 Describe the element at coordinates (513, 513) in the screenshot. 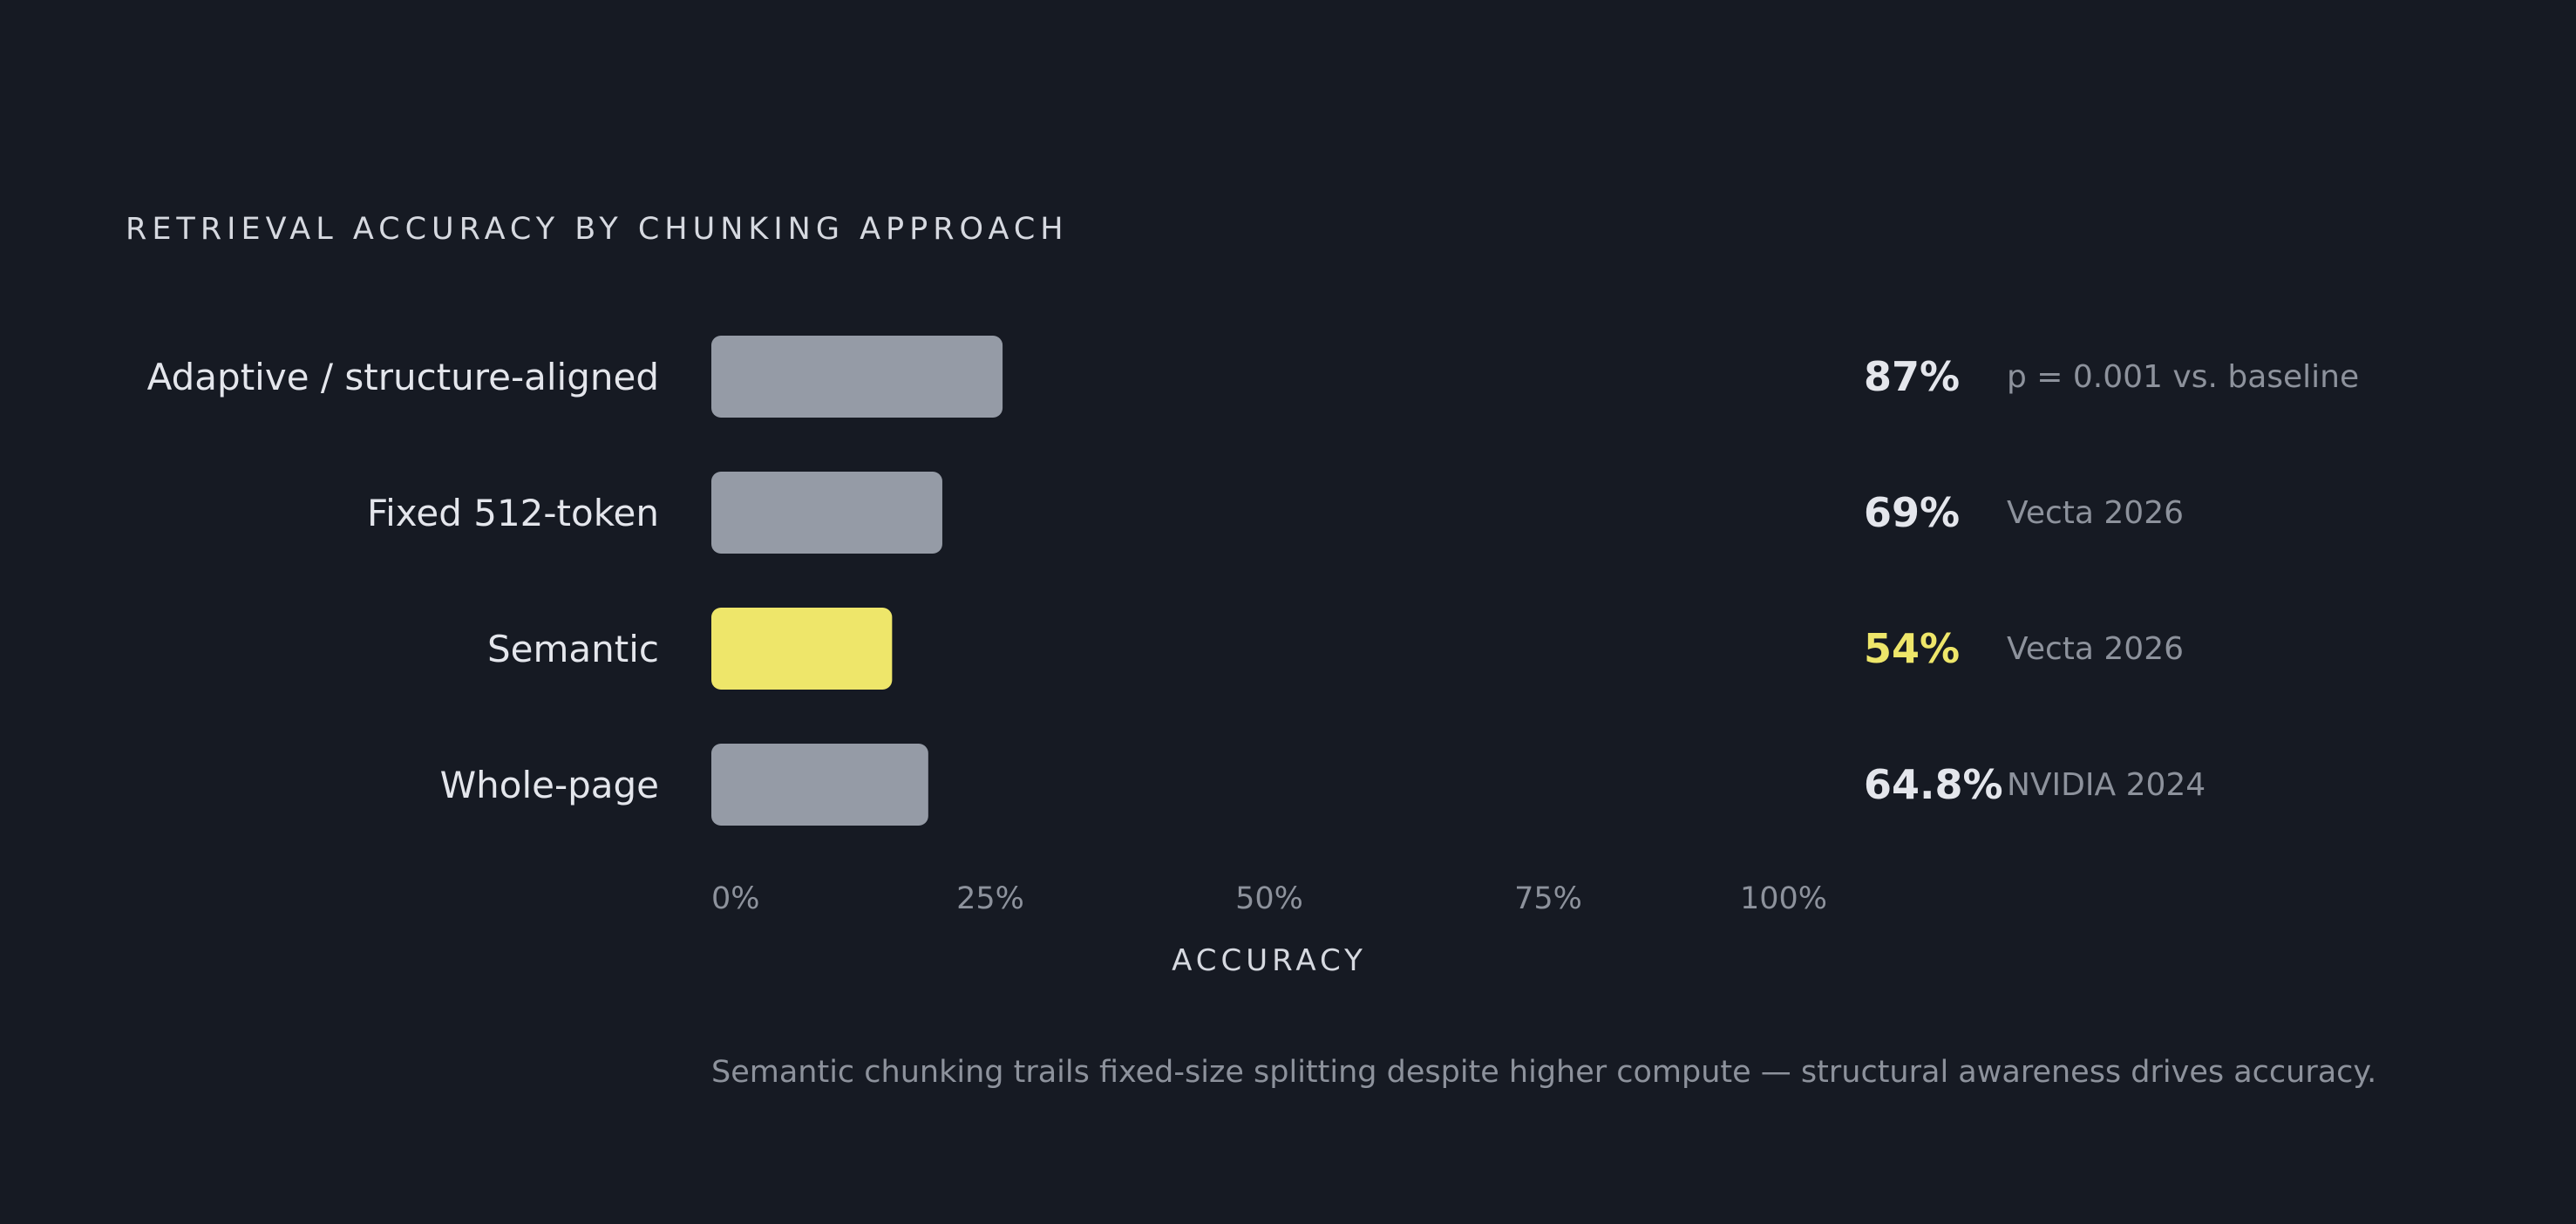

I see `category-label-fixed-512-token: Fixed 512-token` at that location.